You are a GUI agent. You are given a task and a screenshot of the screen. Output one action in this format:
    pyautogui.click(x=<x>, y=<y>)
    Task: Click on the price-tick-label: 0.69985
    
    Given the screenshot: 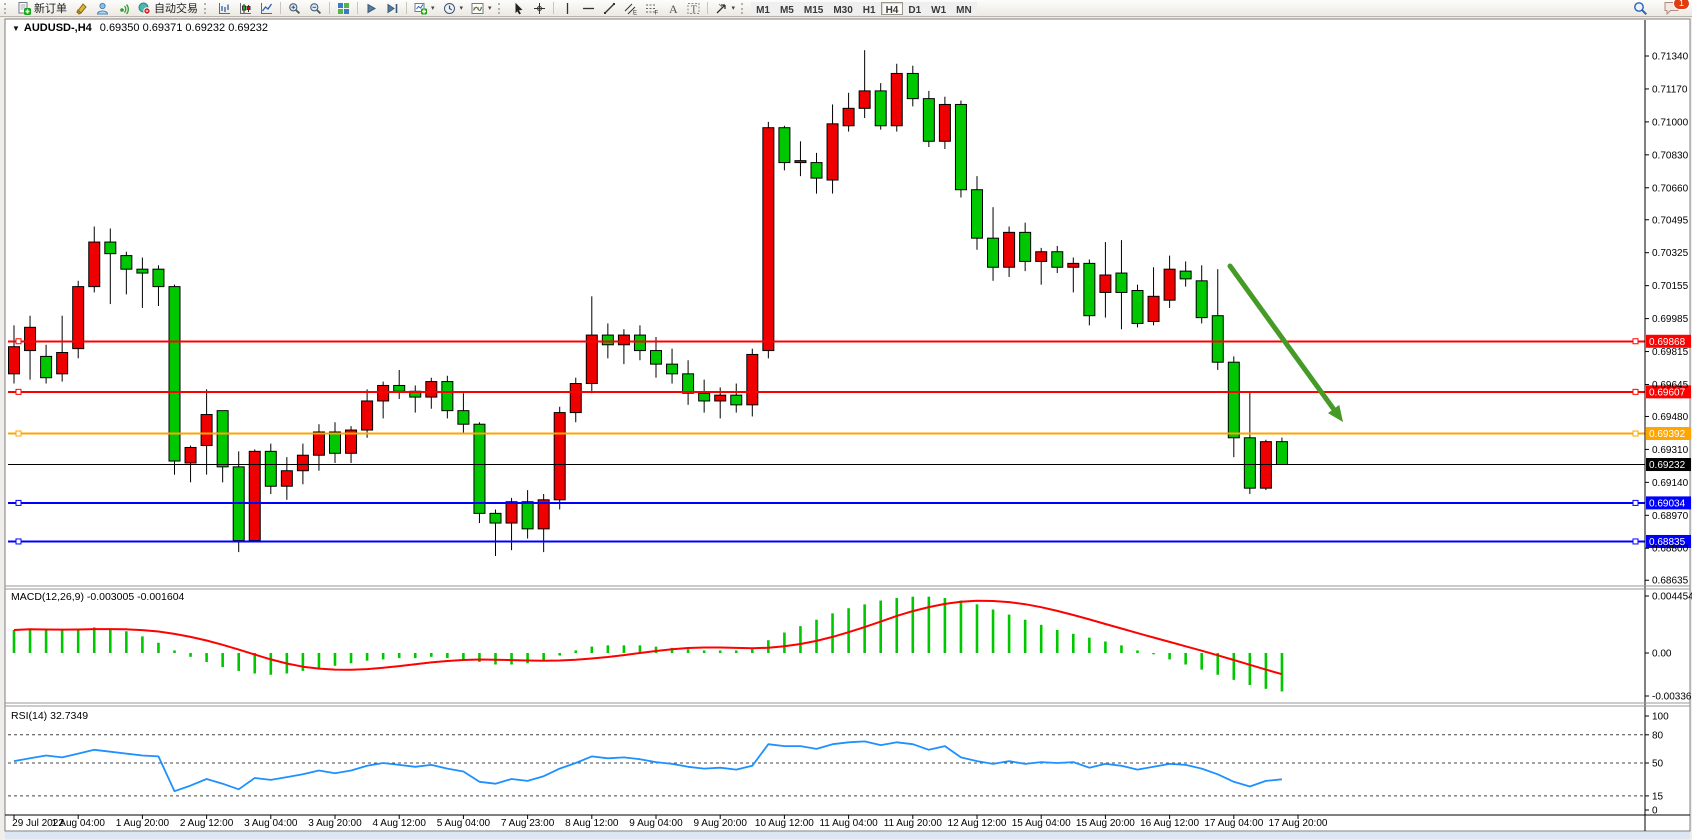 What is the action you would take?
    pyautogui.click(x=1670, y=319)
    